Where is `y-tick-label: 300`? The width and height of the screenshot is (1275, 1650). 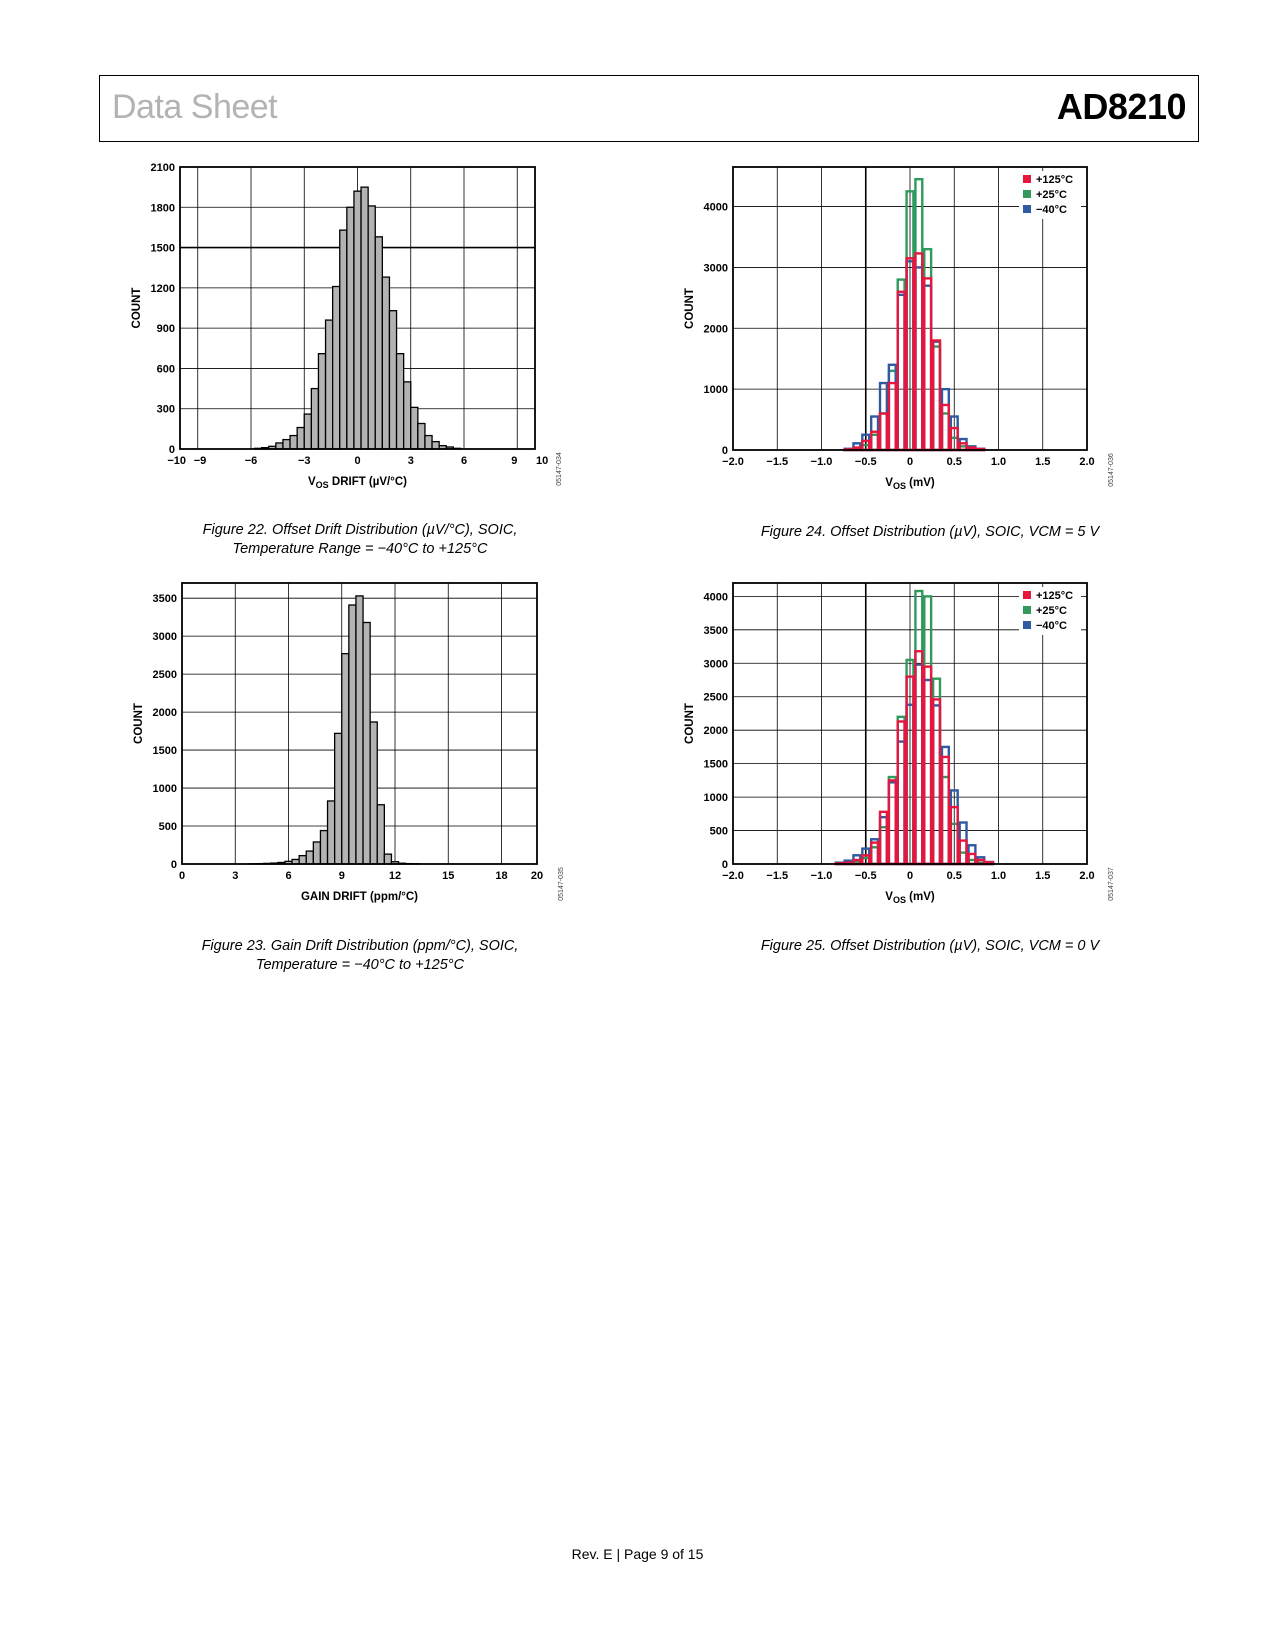
y-tick-label: 300 is located at coordinates (166, 410).